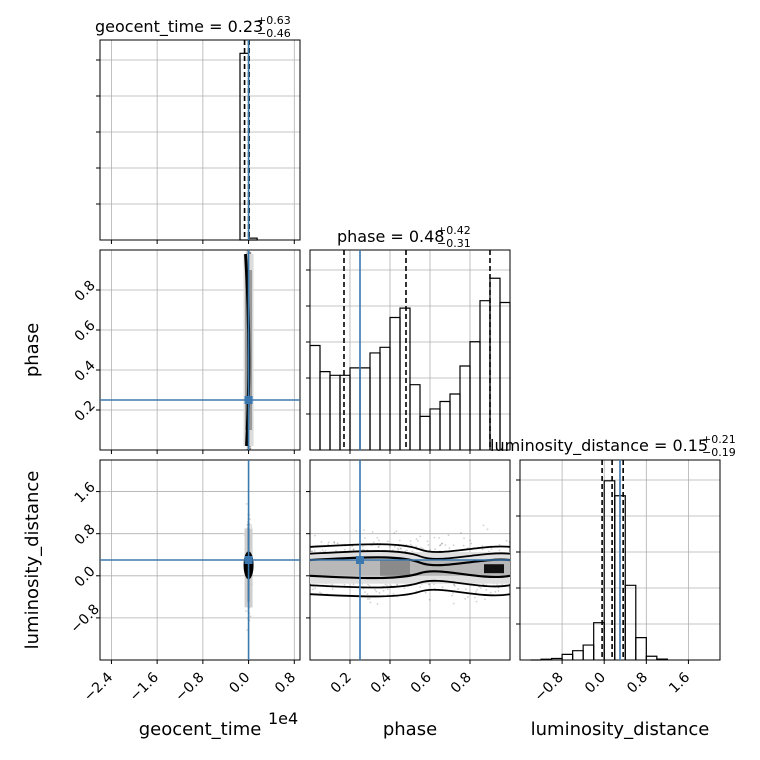 The image size is (760, 760). I want to click on ylabel-phase: phase, so click(32, 350).